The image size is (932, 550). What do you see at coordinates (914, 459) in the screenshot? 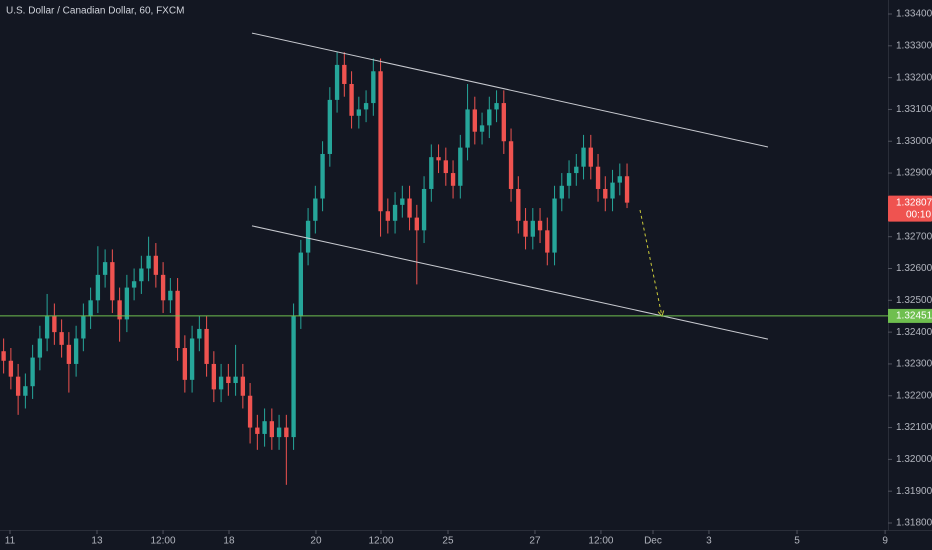
I see `y-tick-label: 1.32000` at bounding box center [914, 459].